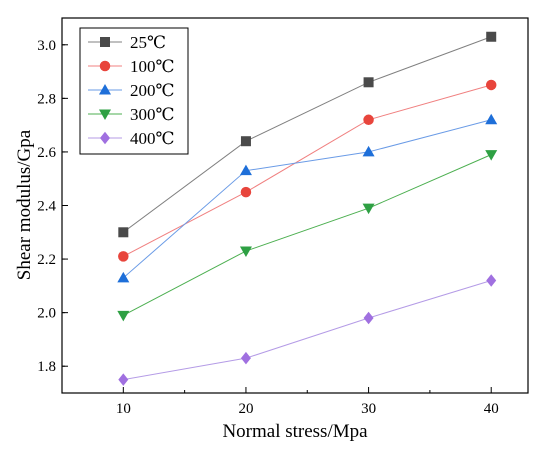  What do you see at coordinates (46, 46) in the screenshot?
I see `y-tick-label: 3.0` at bounding box center [46, 46].